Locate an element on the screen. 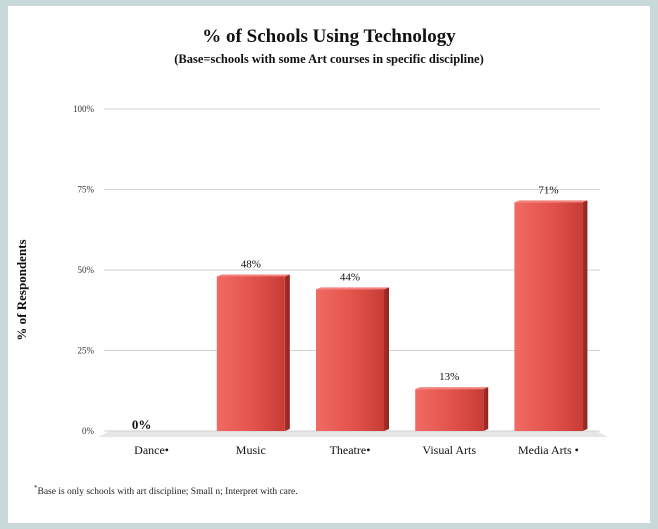  x-category-label: Music is located at coordinates (251, 450).